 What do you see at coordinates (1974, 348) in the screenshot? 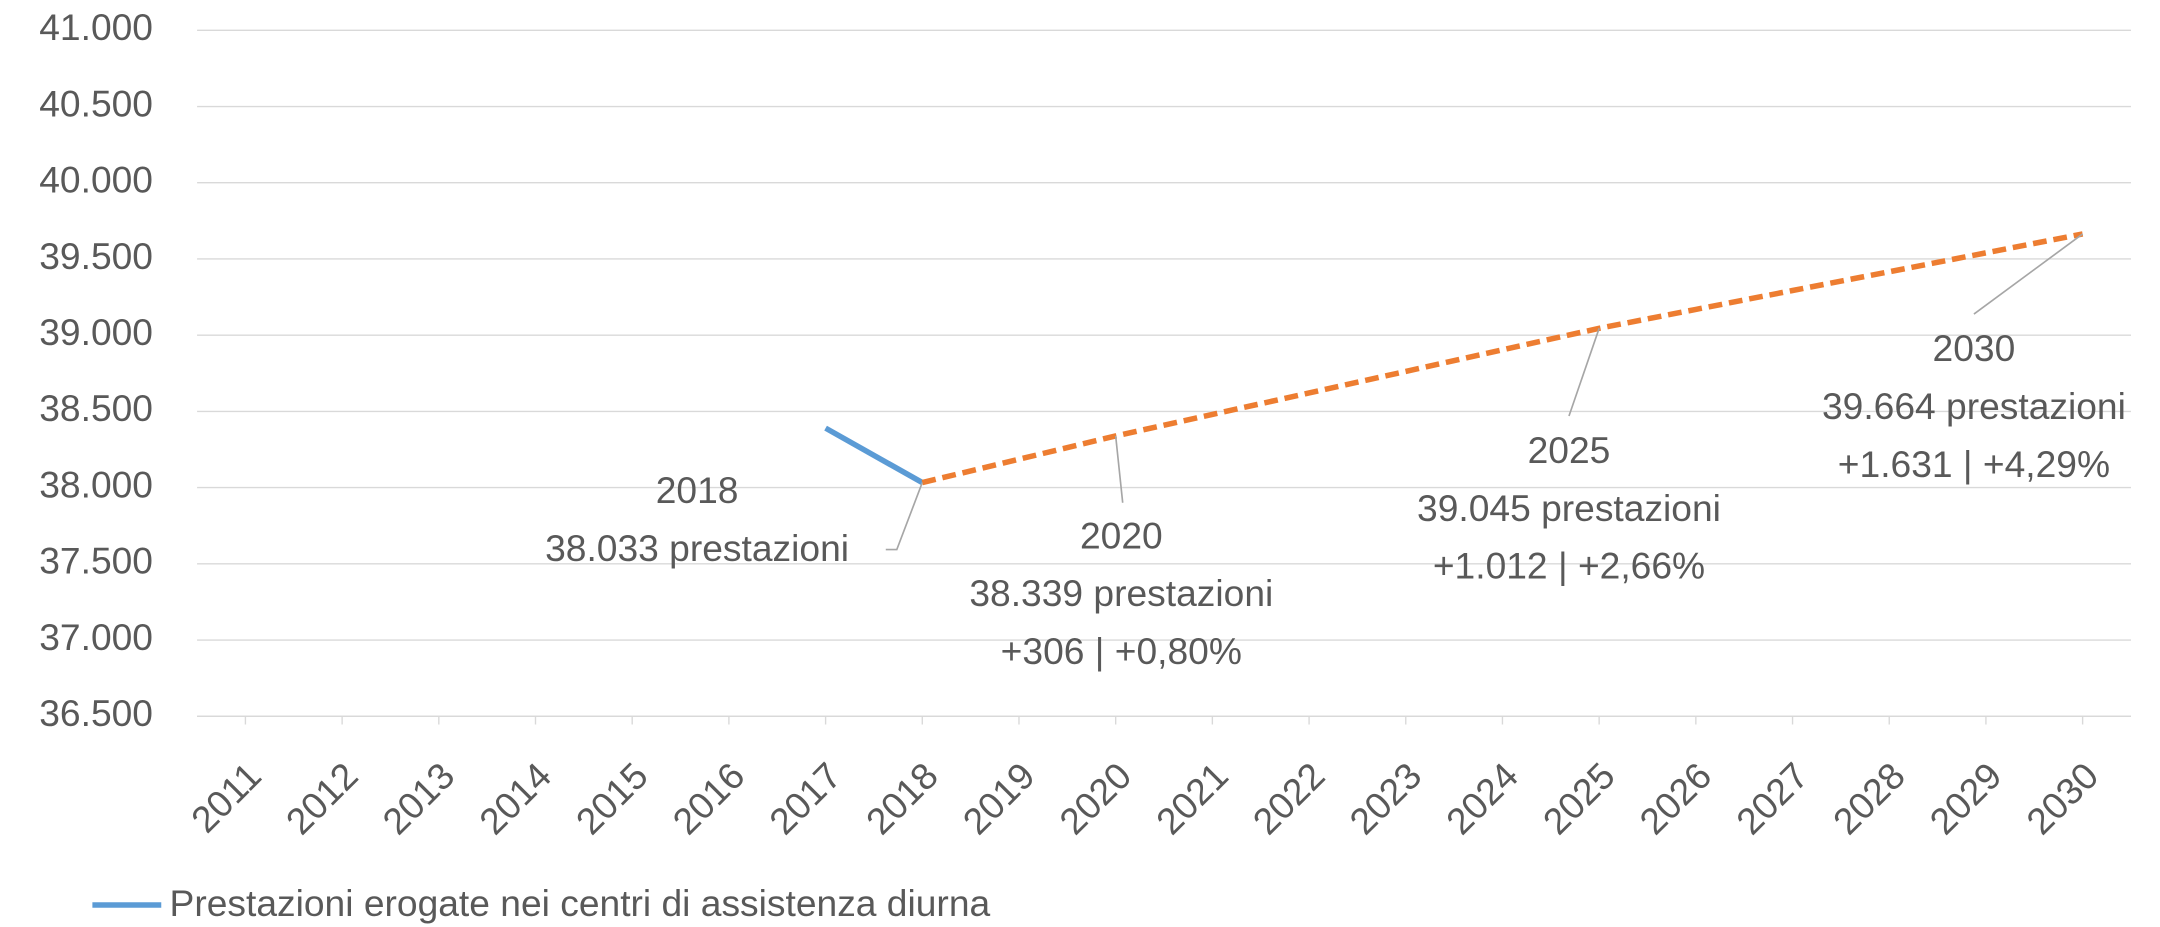
I see `annotation: 2030` at bounding box center [1974, 348].